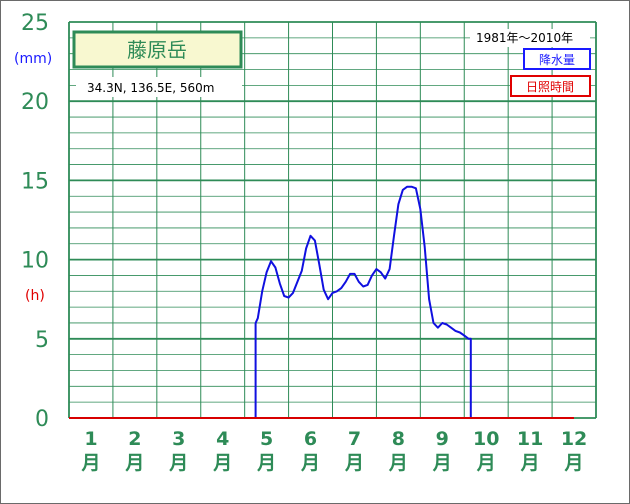  I want to click on x-tick-number: 5, so click(266, 439).